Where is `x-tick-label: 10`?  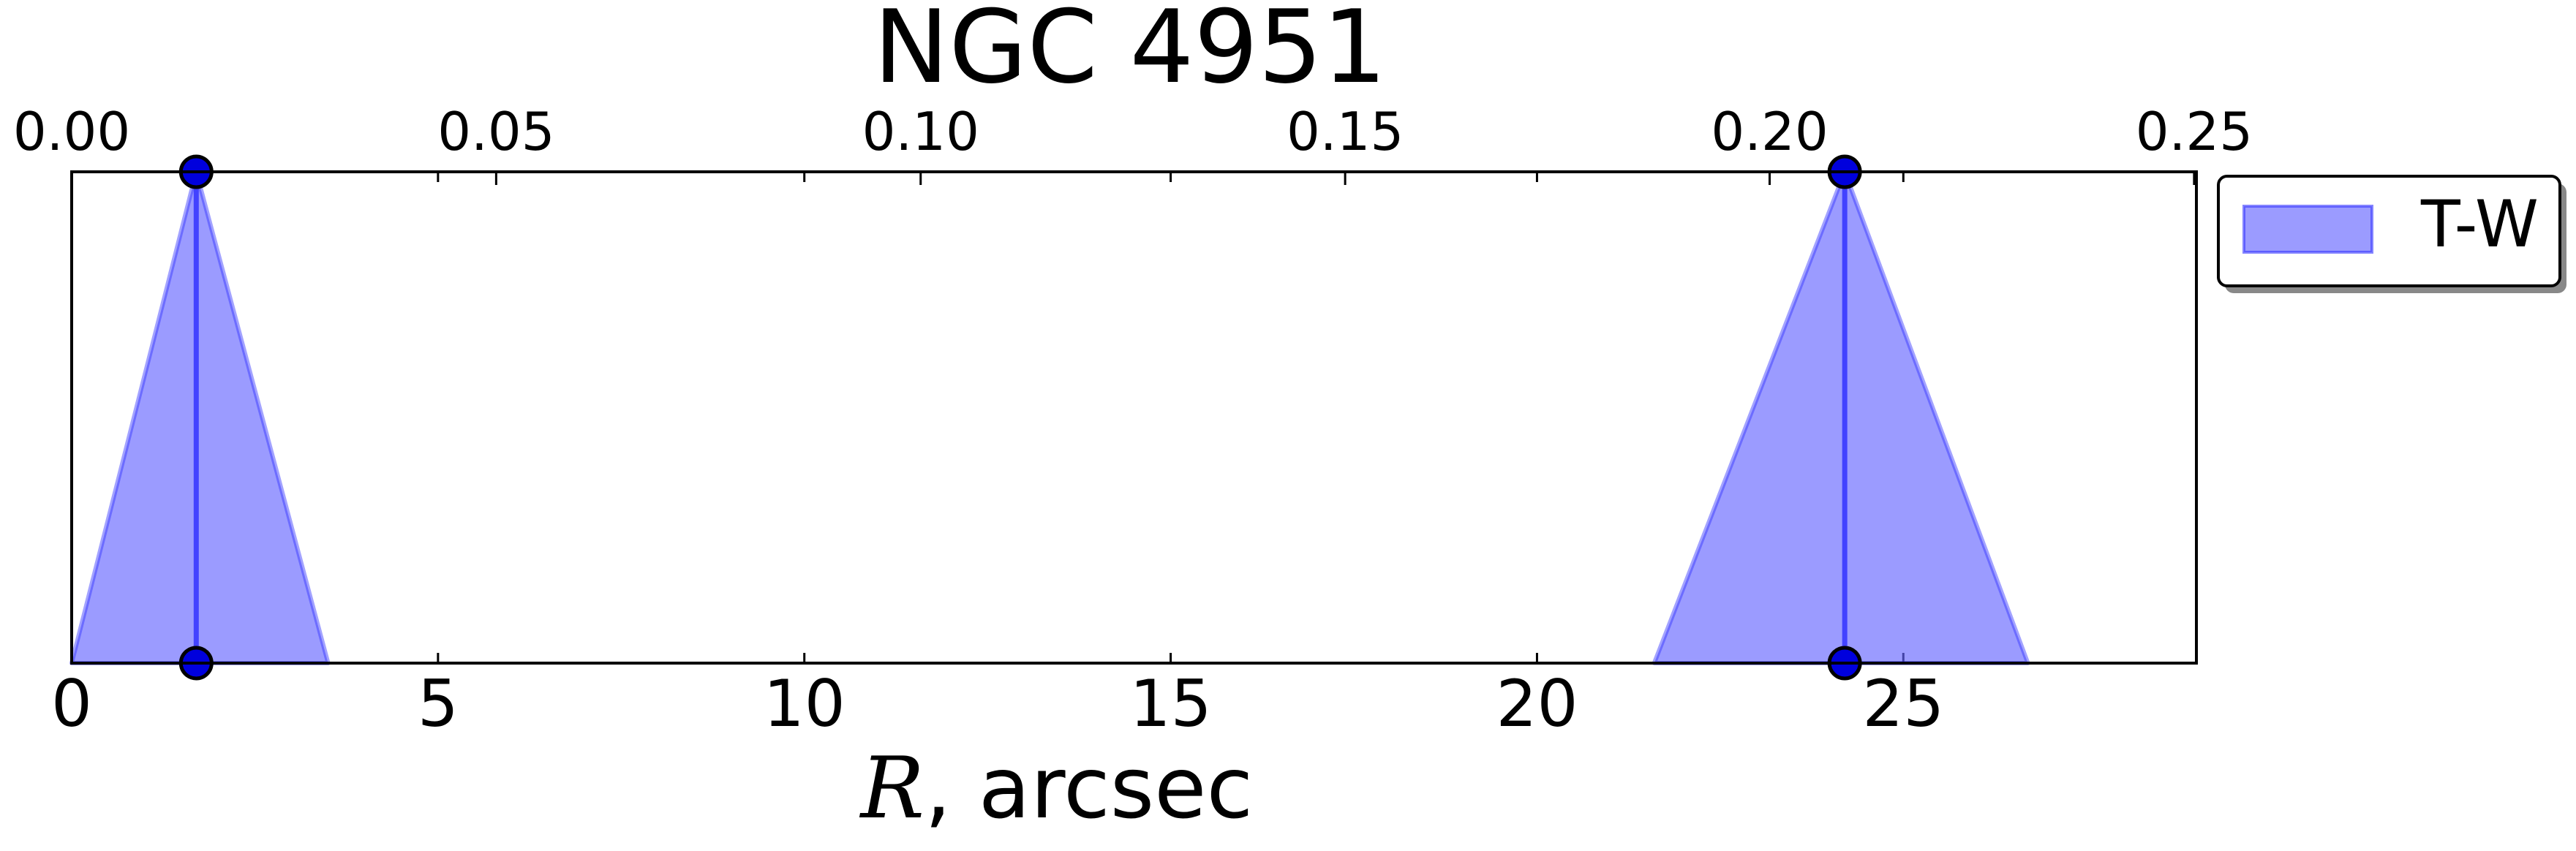 x-tick-label: 10 is located at coordinates (805, 703).